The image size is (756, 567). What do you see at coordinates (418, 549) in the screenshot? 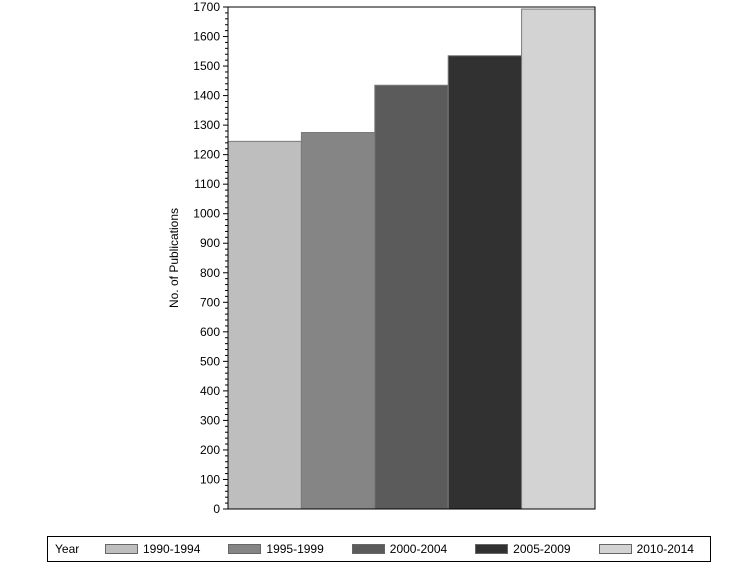
I see `legend-label: 2000-2004` at bounding box center [418, 549].